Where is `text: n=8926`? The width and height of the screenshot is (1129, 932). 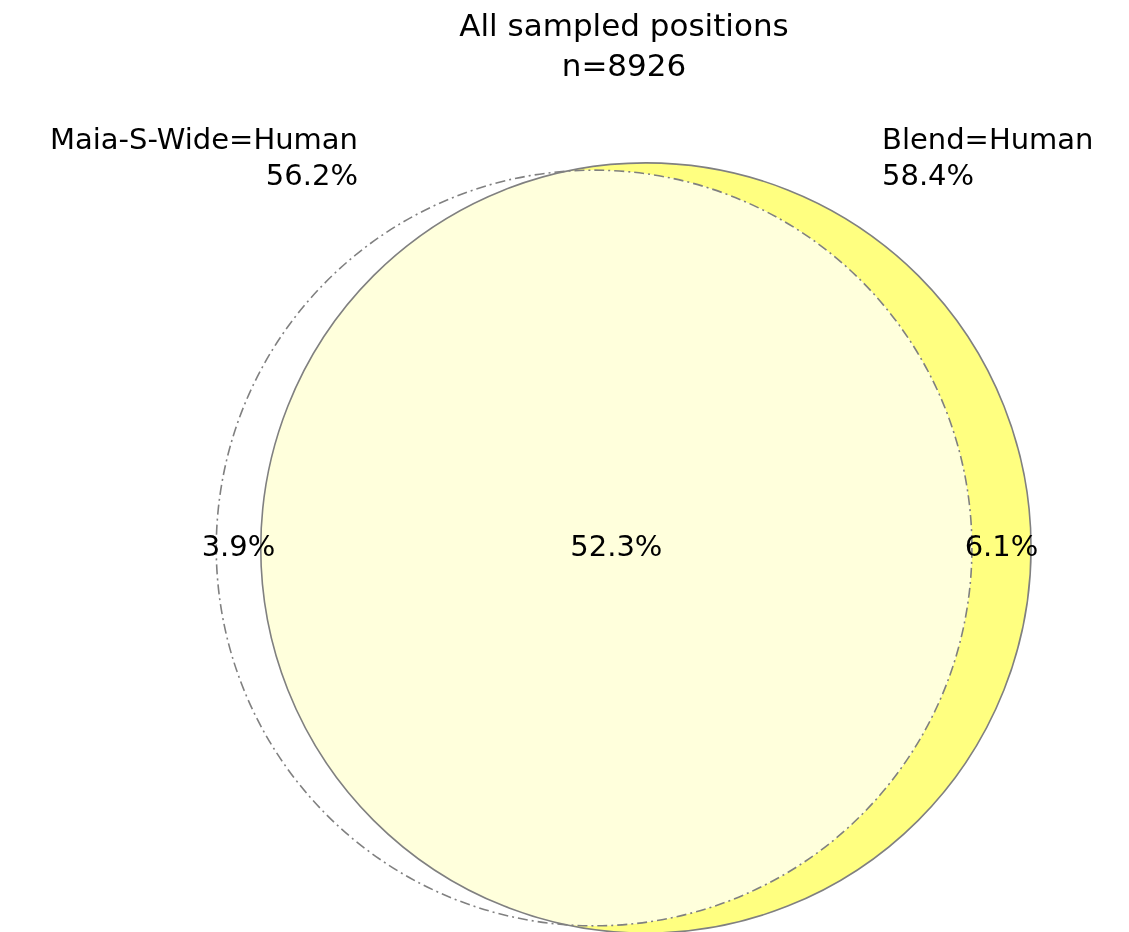
text: n=8926 is located at coordinates (624, 65).